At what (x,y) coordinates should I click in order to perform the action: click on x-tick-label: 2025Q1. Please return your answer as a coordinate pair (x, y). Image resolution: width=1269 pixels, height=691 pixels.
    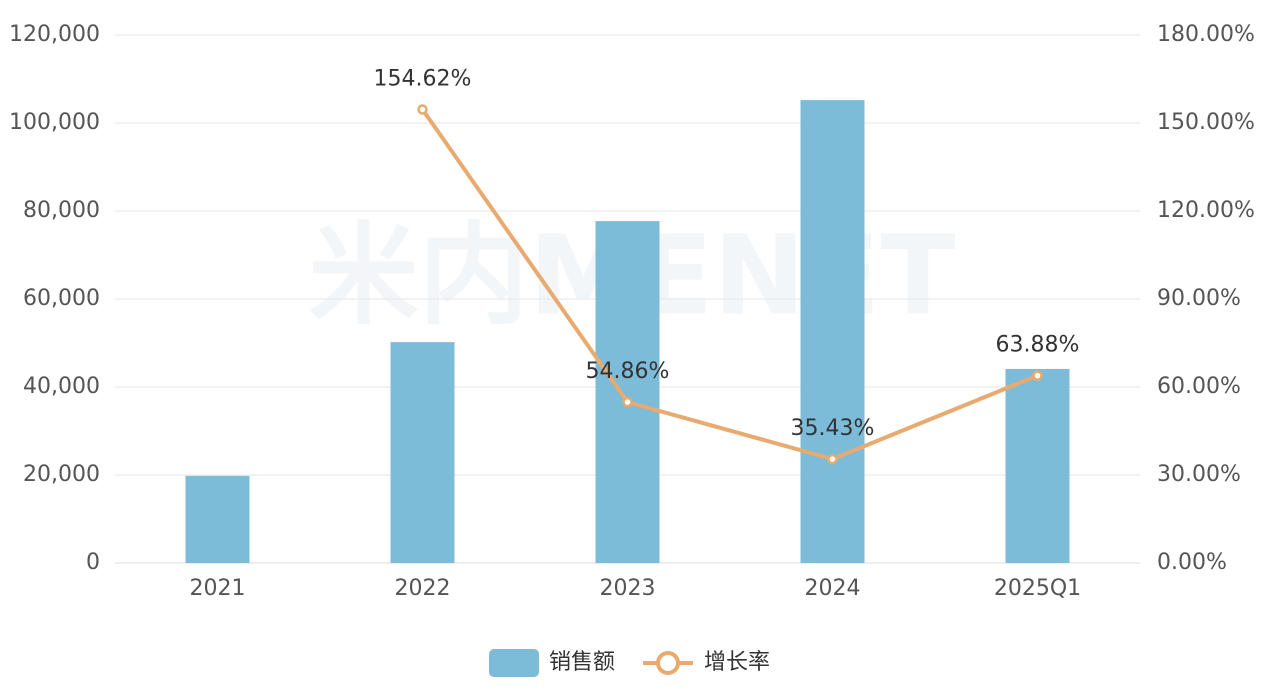
    Looking at the image, I should click on (1037, 588).